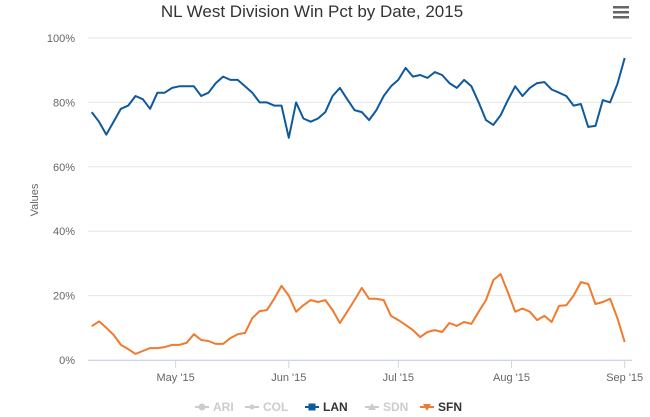  I want to click on legend-item-col: COL, so click(266, 407).